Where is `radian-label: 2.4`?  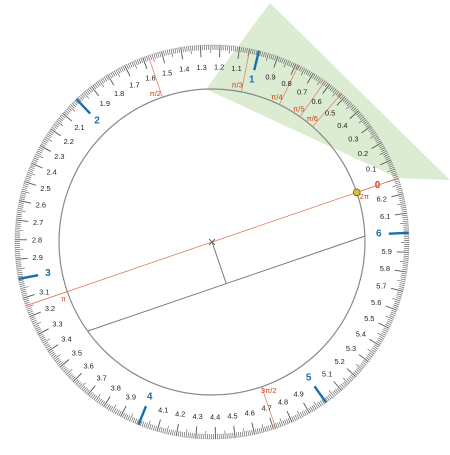
radian-label: 2.4 is located at coordinates (51, 171).